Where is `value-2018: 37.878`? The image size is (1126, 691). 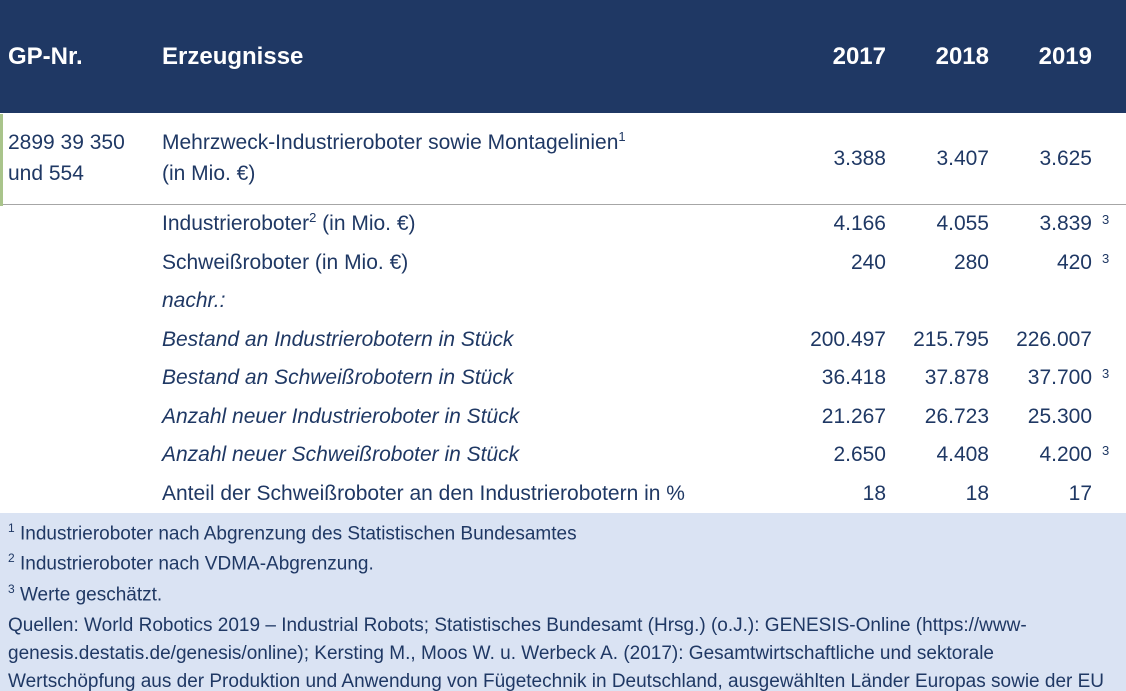
value-2018: 37.878 is located at coordinates (956, 378).